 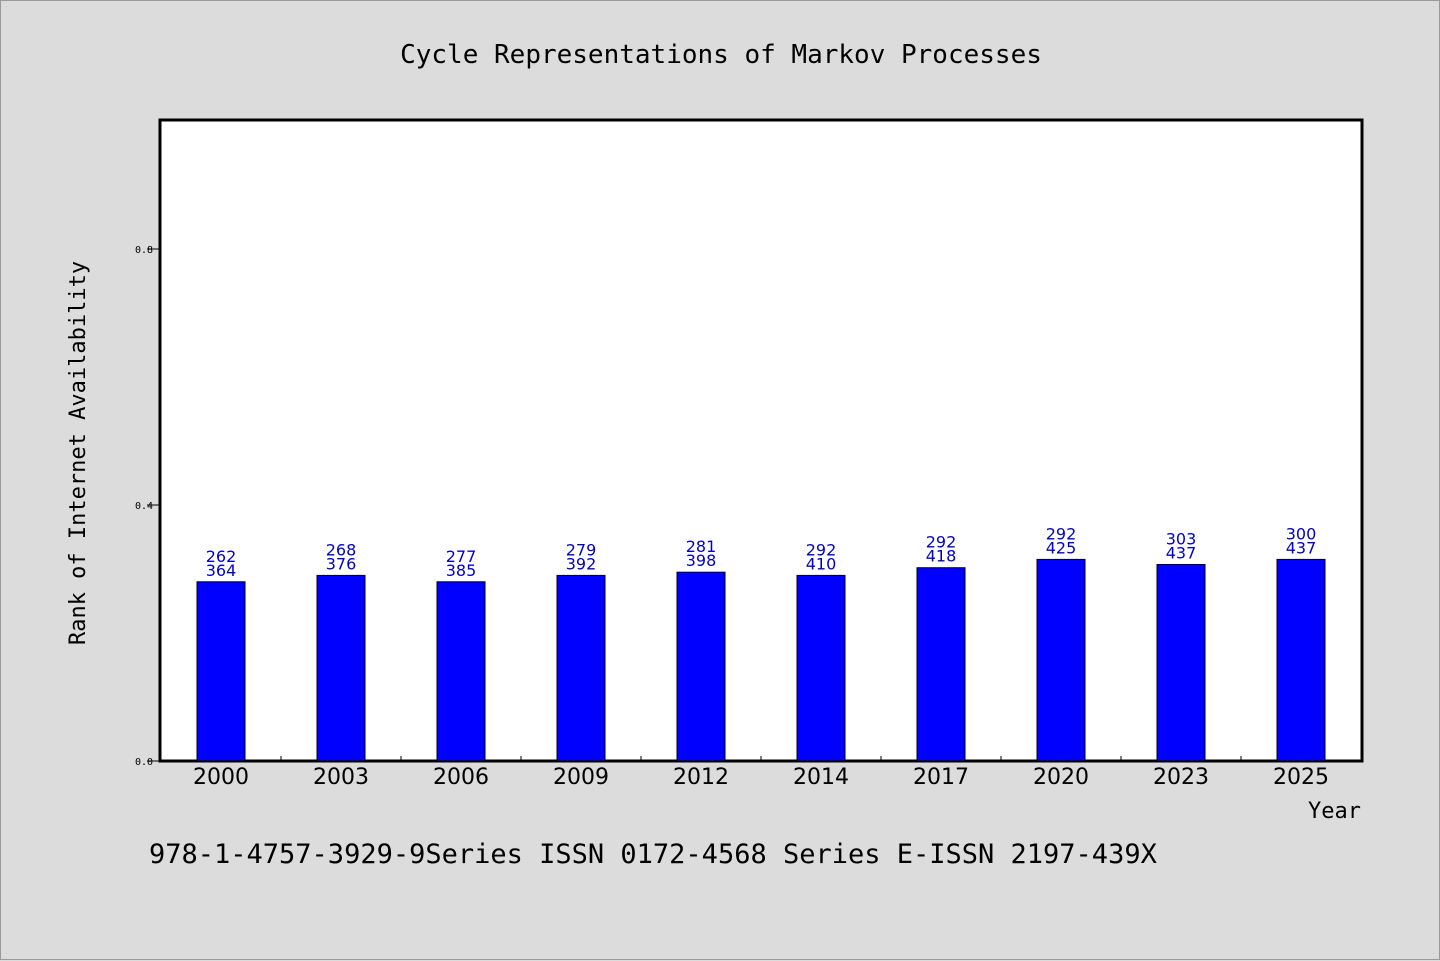 I want to click on data-label-bottom: 418, so click(x=941, y=556).